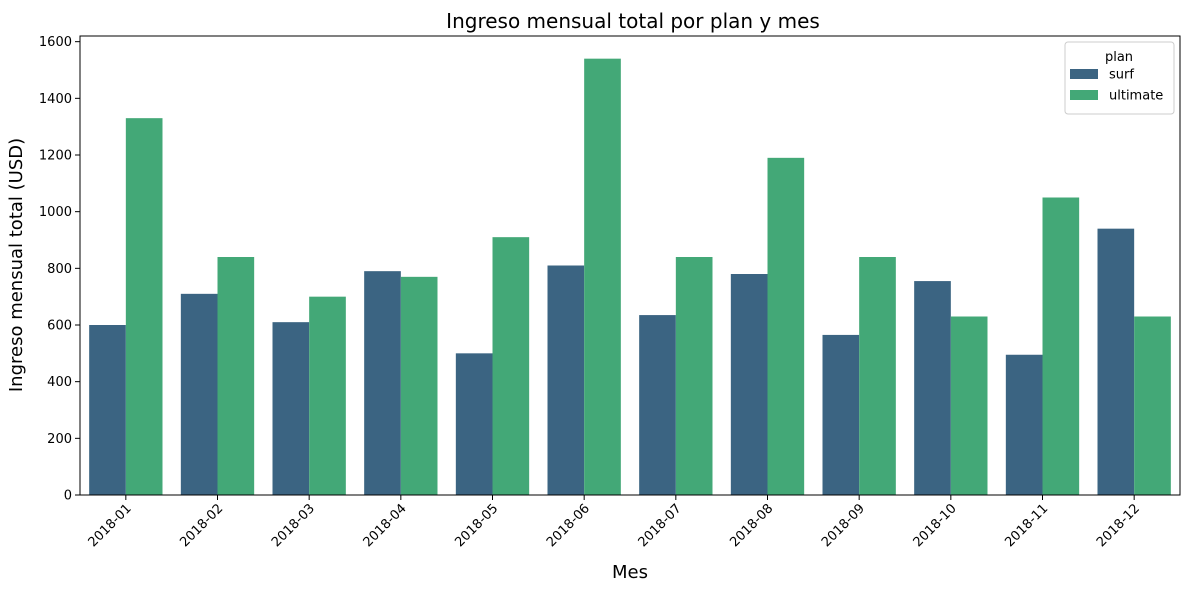  I want to click on y-tick-label: 0, so click(68, 496).